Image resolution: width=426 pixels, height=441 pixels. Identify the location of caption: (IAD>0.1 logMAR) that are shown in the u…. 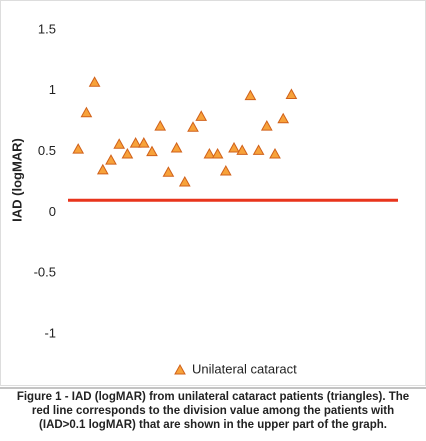
(213, 425).